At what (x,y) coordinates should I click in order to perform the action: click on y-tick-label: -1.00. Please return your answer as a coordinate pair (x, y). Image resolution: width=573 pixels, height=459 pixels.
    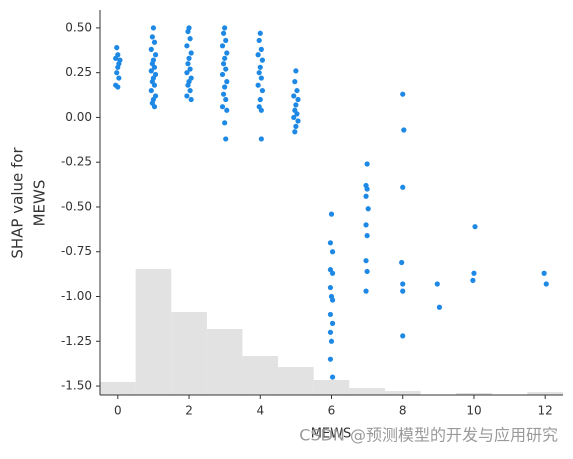
    Looking at the image, I should click on (76, 296).